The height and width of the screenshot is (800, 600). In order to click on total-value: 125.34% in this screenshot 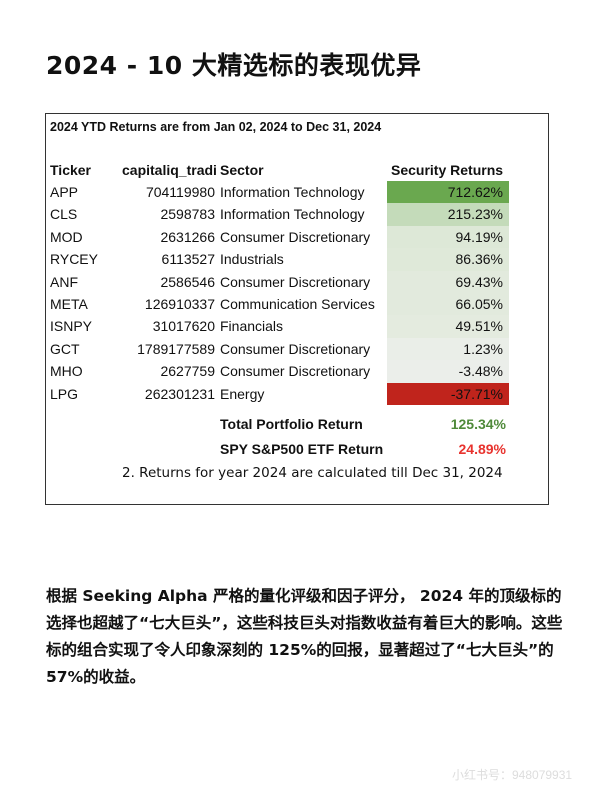, I will do `click(478, 424)`.